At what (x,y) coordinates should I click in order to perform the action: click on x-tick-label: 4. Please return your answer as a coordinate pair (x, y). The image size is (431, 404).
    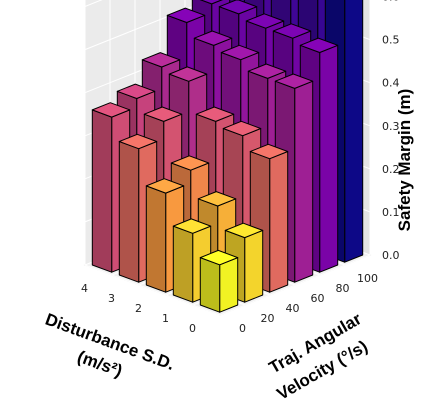
    Looking at the image, I should click on (84, 288).